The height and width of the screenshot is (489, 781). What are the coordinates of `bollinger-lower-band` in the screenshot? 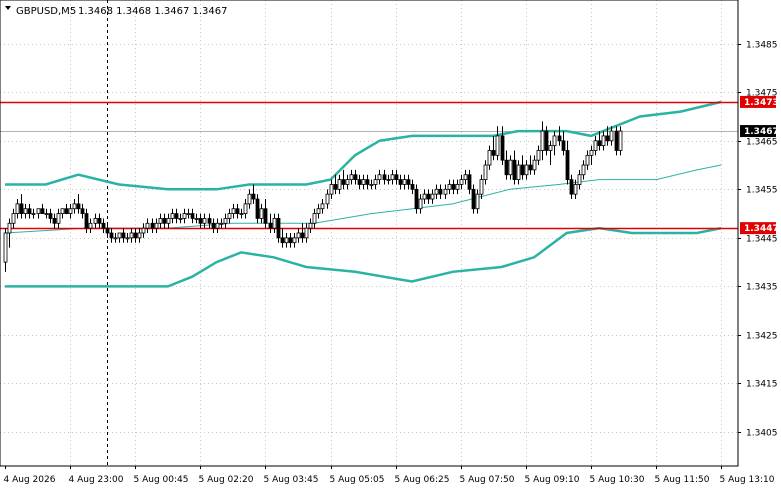 It's located at (363, 257).